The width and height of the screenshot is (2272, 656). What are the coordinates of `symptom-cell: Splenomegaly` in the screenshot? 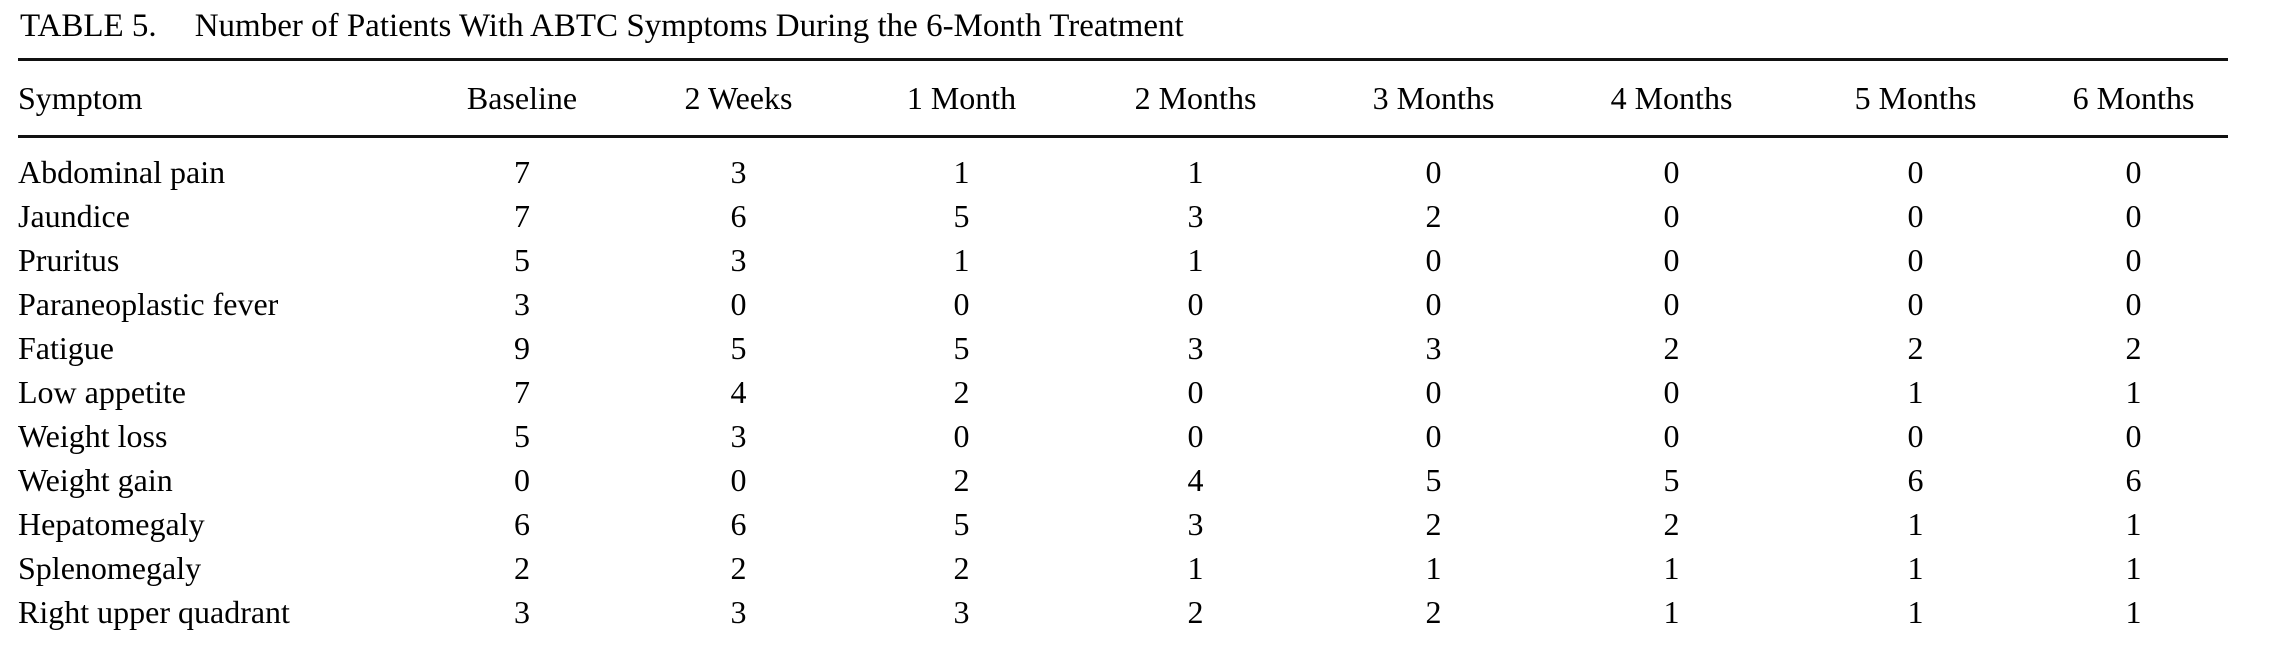 It's located at (110, 568).